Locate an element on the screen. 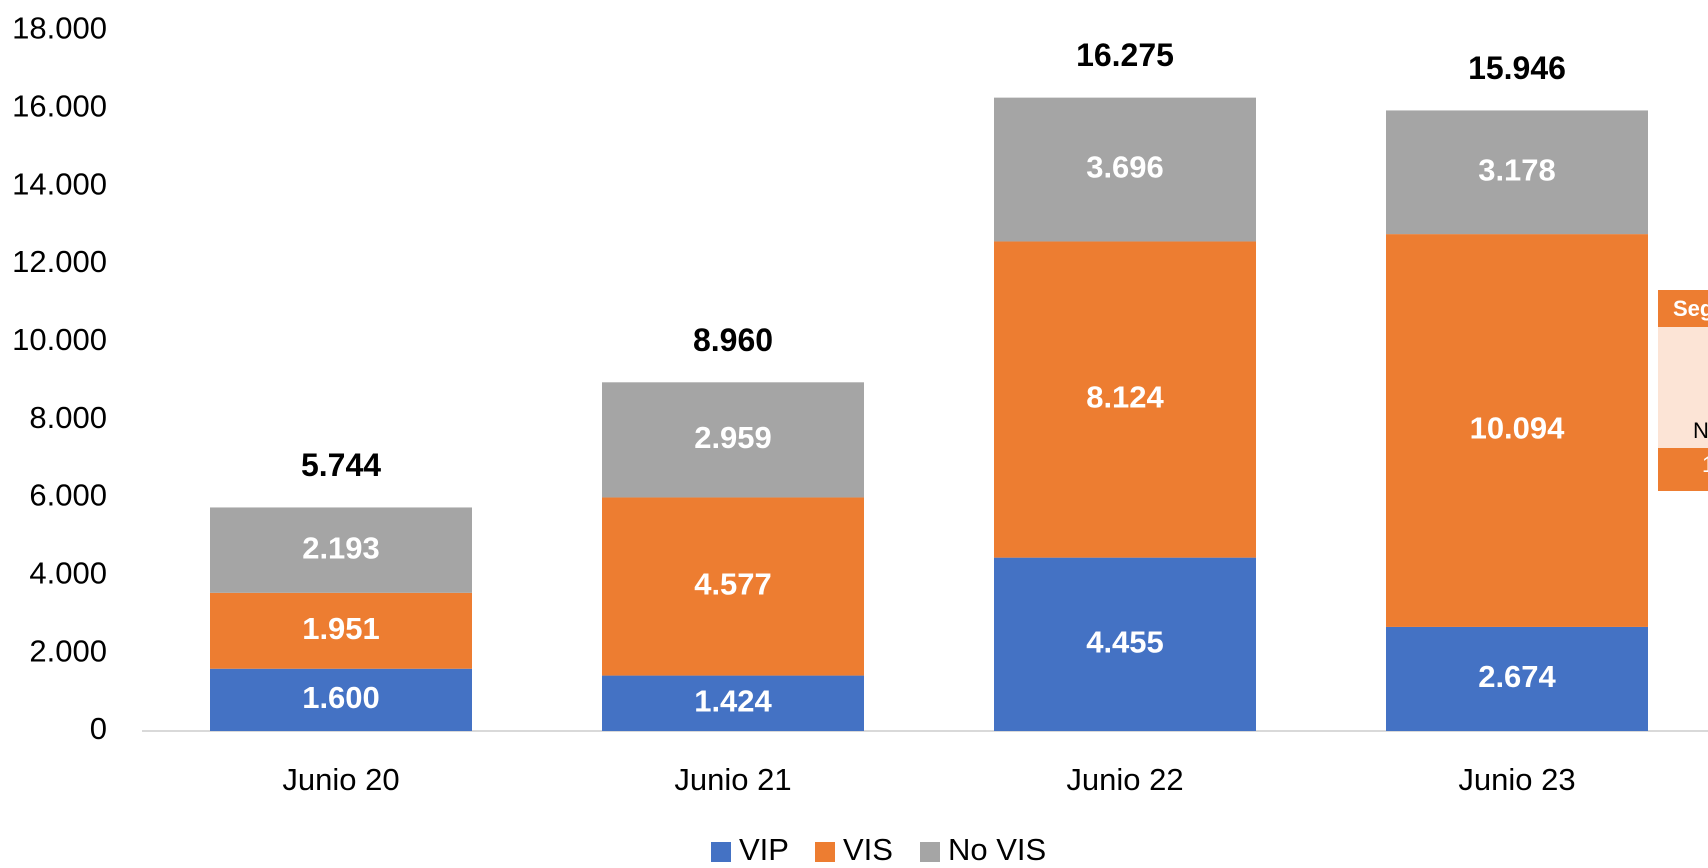 This screenshot has width=1708, height=868. segment-label: 4.577 is located at coordinates (733, 584).